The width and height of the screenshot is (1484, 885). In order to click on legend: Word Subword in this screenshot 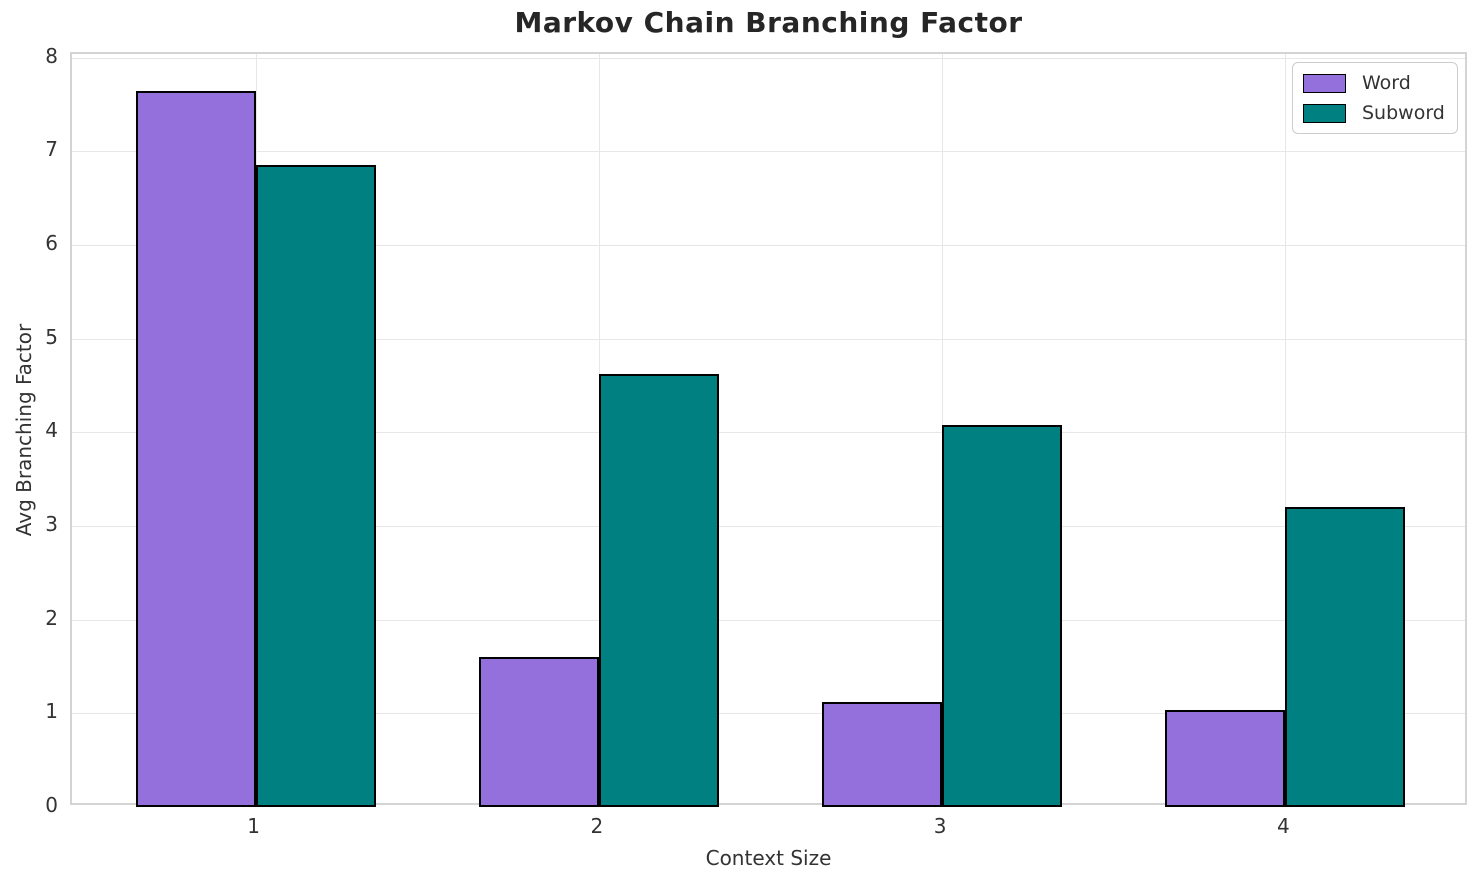, I will do `click(1375, 98)`.